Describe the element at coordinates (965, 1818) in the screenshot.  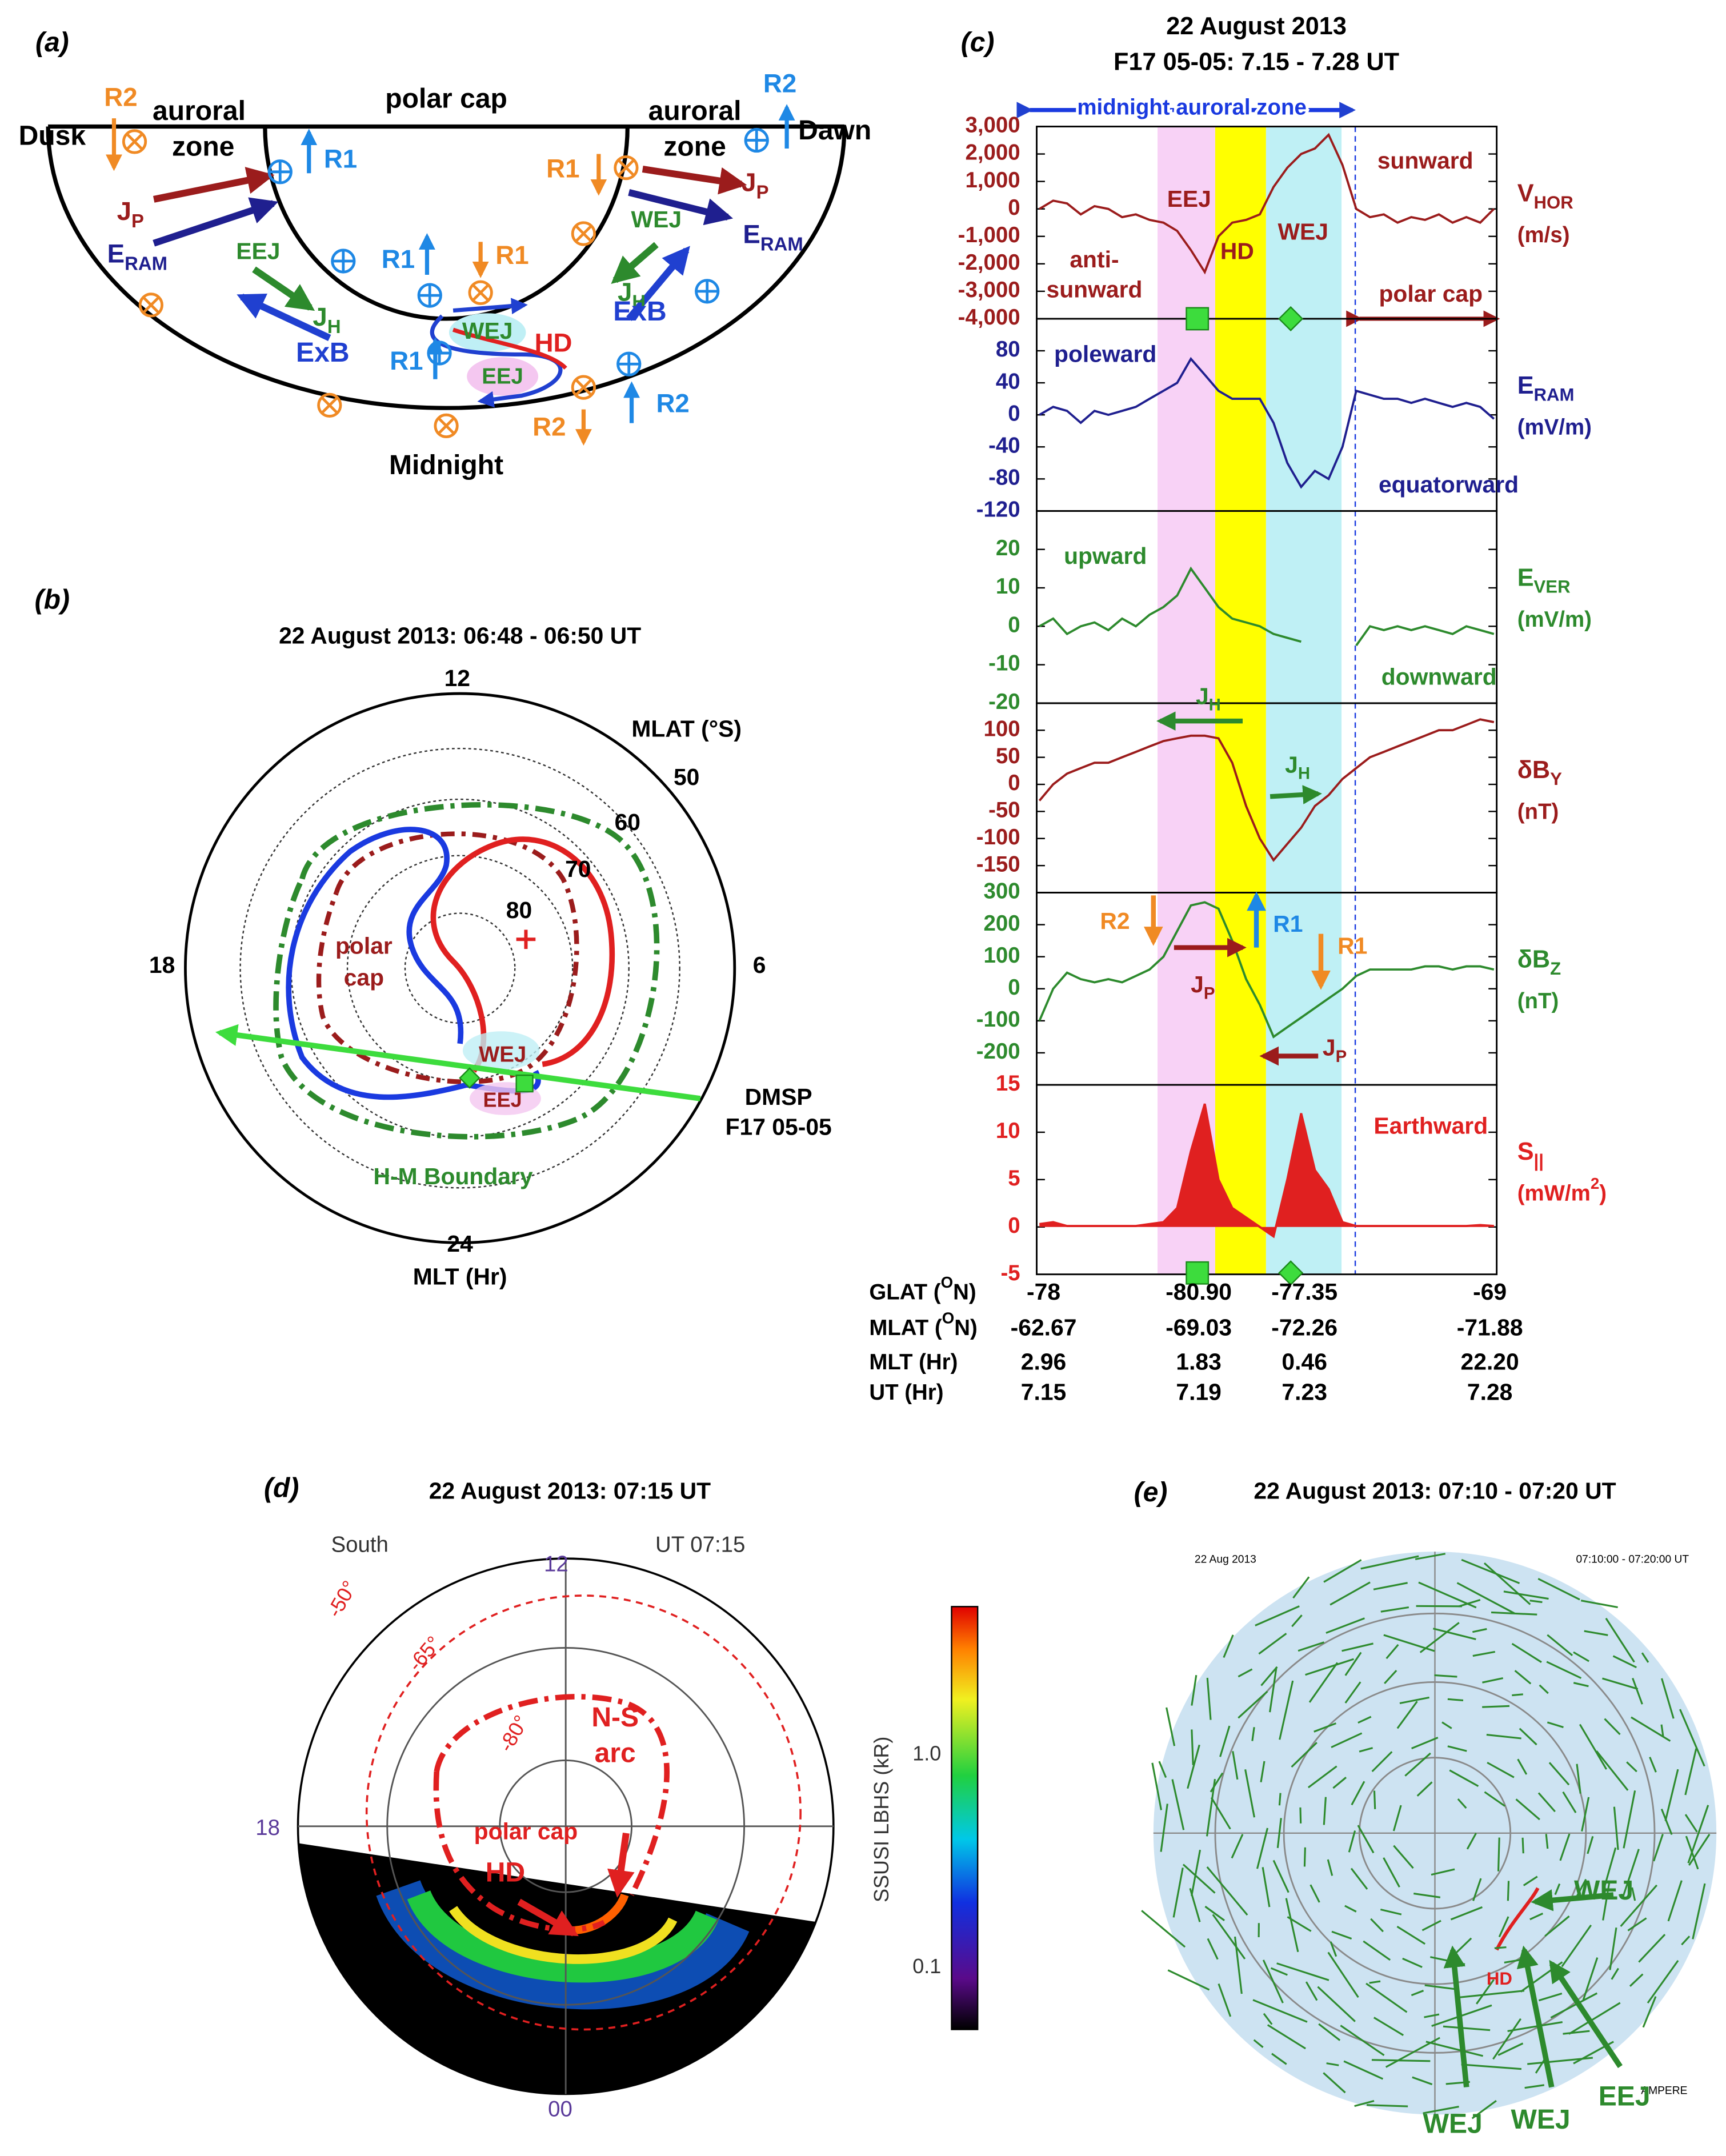
I see `colorbar` at that location.